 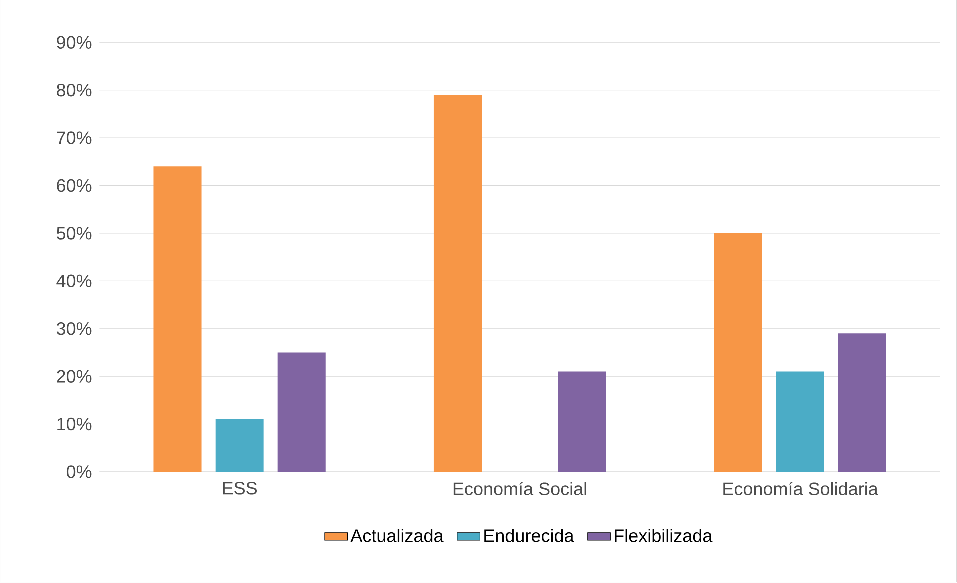 What do you see at coordinates (240, 488) in the screenshot?
I see `x-tick-label: ESS` at bounding box center [240, 488].